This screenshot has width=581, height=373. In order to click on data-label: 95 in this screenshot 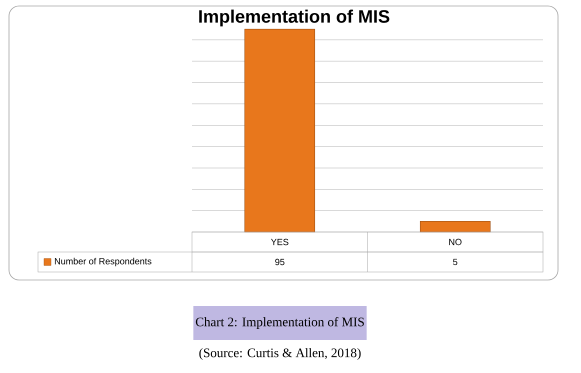, I will do `click(279, 262)`.